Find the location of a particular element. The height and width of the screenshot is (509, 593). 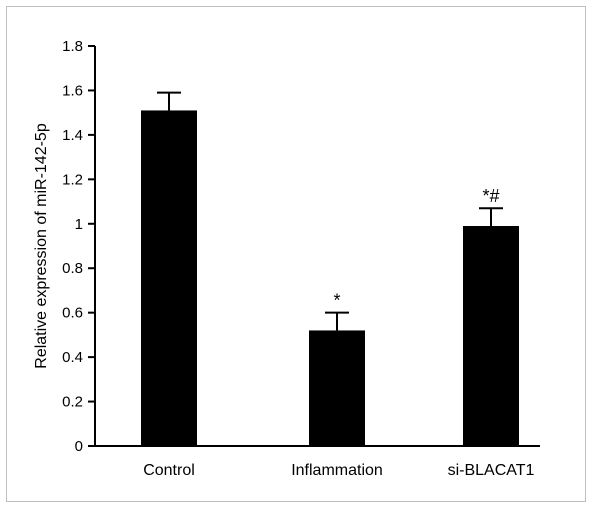

y-axis-title: Relative expression of miR-142-5p is located at coordinates (41, 246).